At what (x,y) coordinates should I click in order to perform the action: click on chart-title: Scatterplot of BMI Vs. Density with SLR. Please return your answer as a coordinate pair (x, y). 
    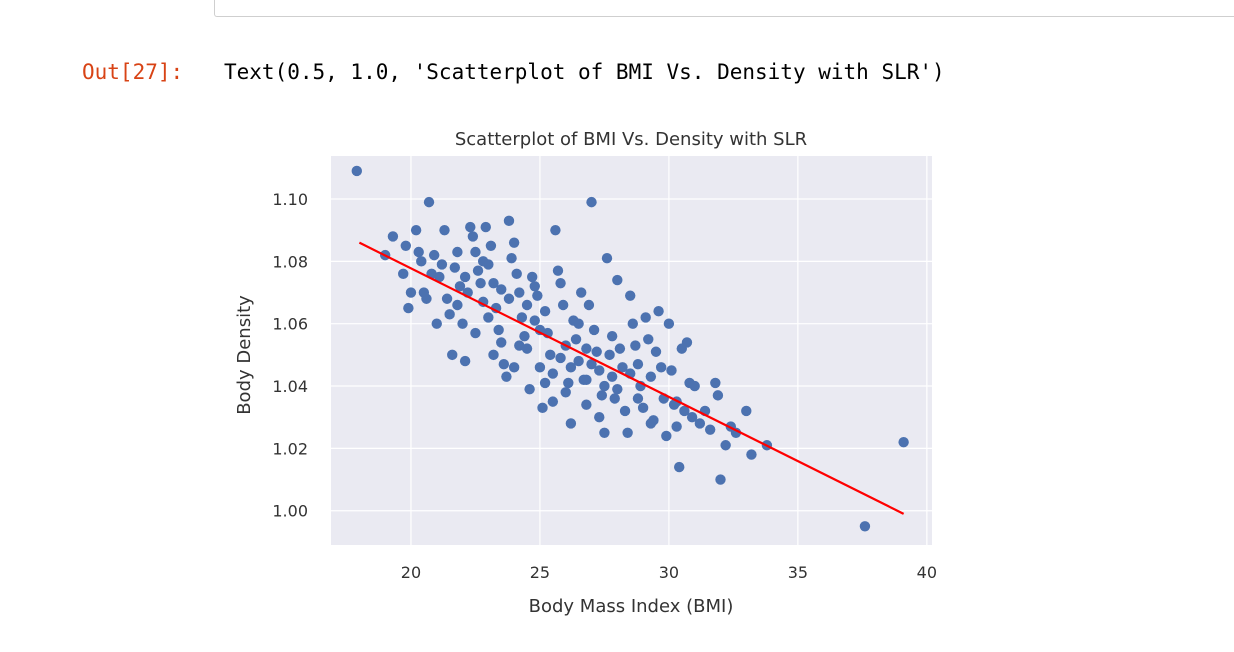
    Looking at the image, I should click on (631, 139).